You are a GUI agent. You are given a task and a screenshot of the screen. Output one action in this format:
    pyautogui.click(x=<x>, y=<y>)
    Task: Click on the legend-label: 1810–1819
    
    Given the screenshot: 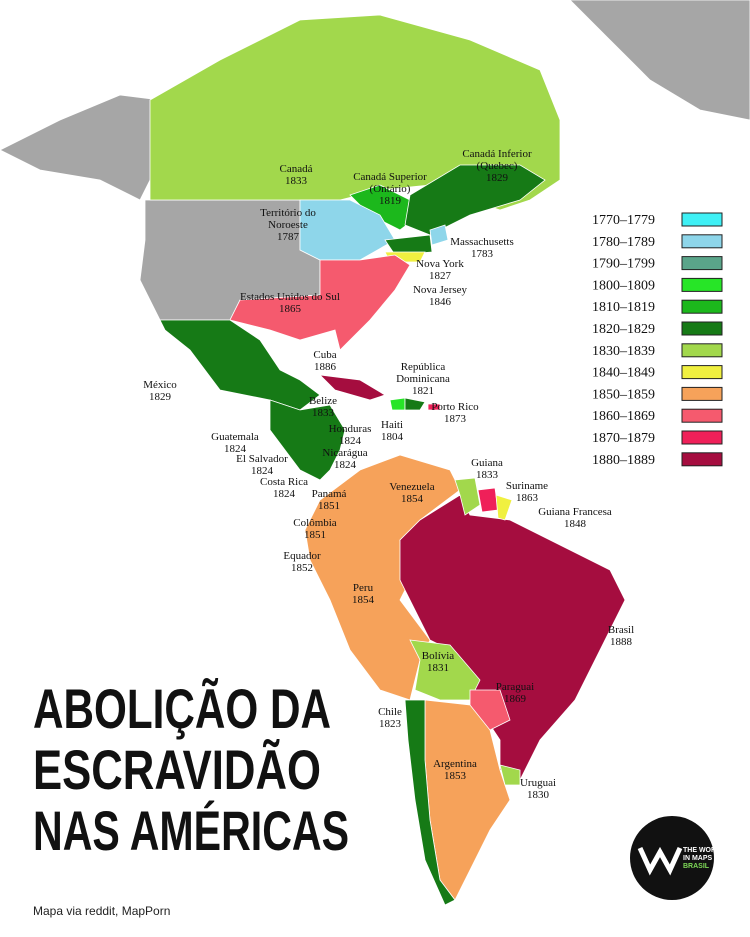 What is the action you would take?
    pyautogui.click(x=623, y=307)
    